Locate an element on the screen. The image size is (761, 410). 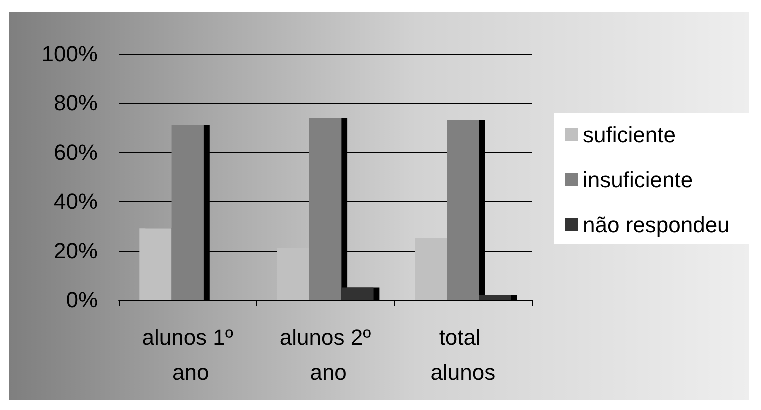
y-tick-label: 80% is located at coordinates (76, 103).